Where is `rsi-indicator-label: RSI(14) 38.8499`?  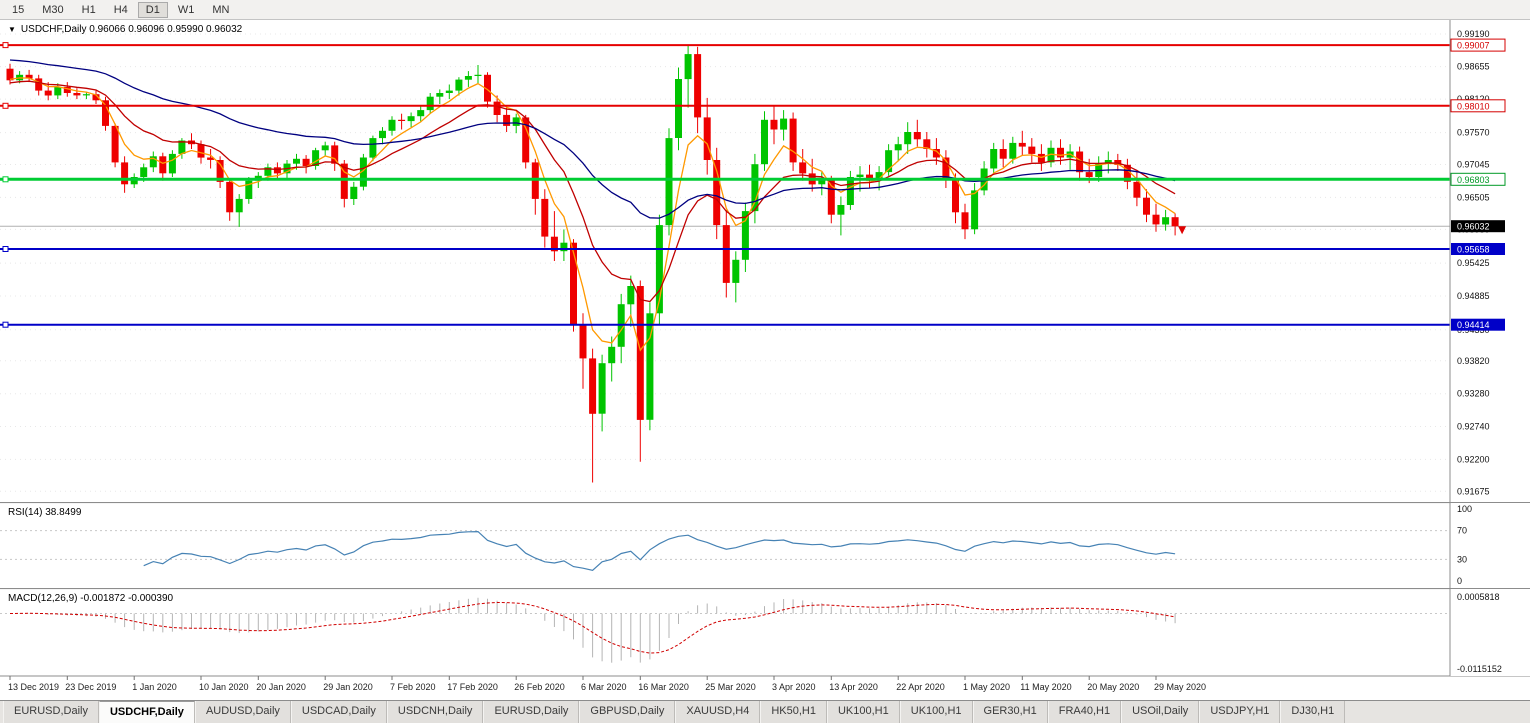 rsi-indicator-label: RSI(14) 38.8499 is located at coordinates (45, 512).